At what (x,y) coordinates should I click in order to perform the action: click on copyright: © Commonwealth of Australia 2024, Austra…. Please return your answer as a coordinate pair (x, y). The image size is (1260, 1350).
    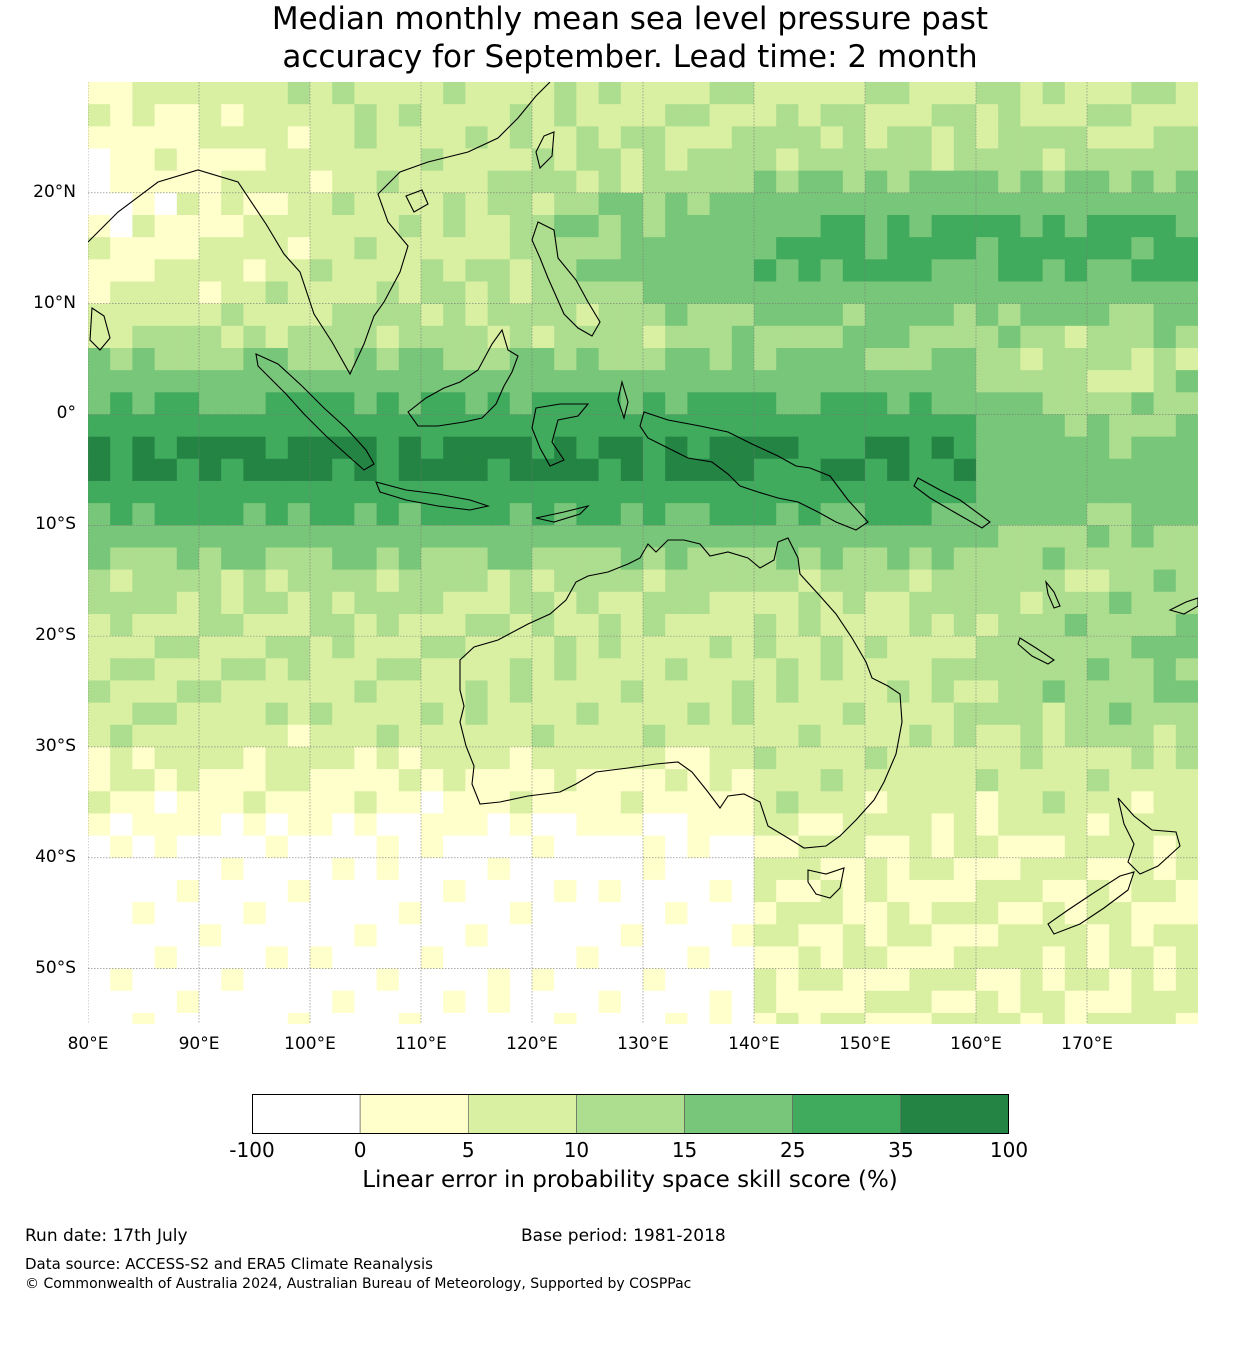
    Looking at the image, I should click on (358, 1284).